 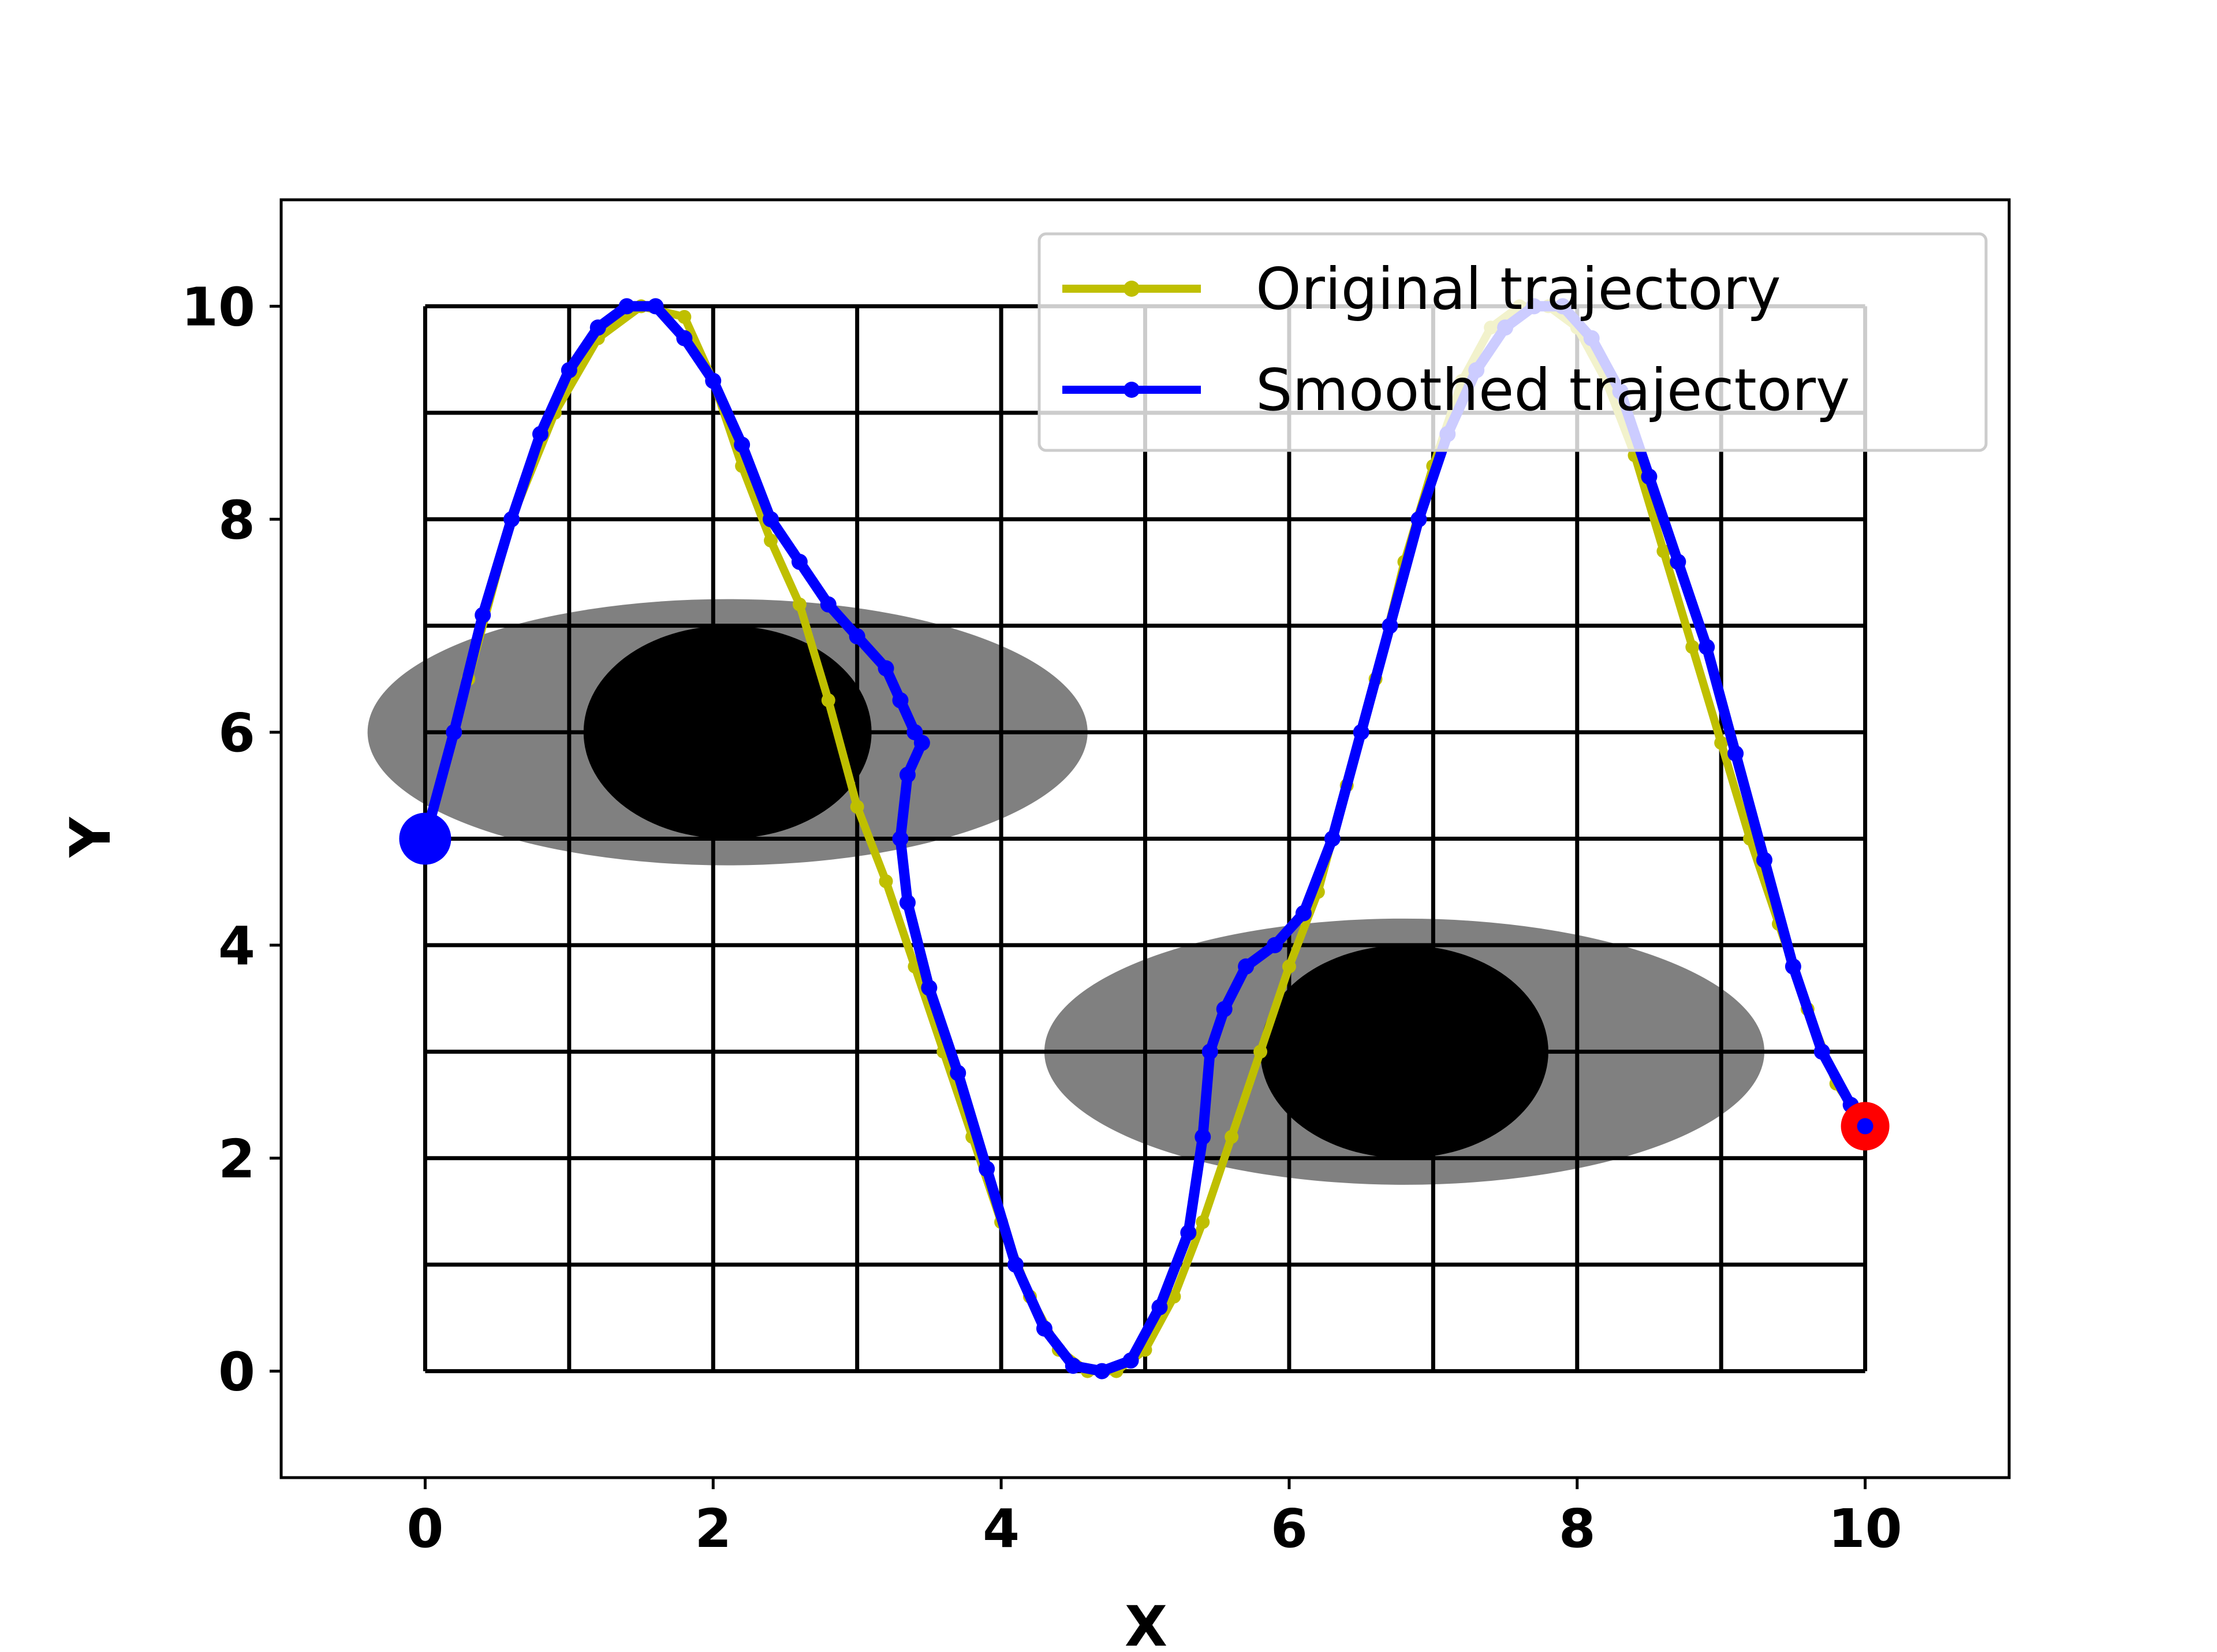 I want to click on legend-label-1: Original trajectory, so click(x=1519, y=289).